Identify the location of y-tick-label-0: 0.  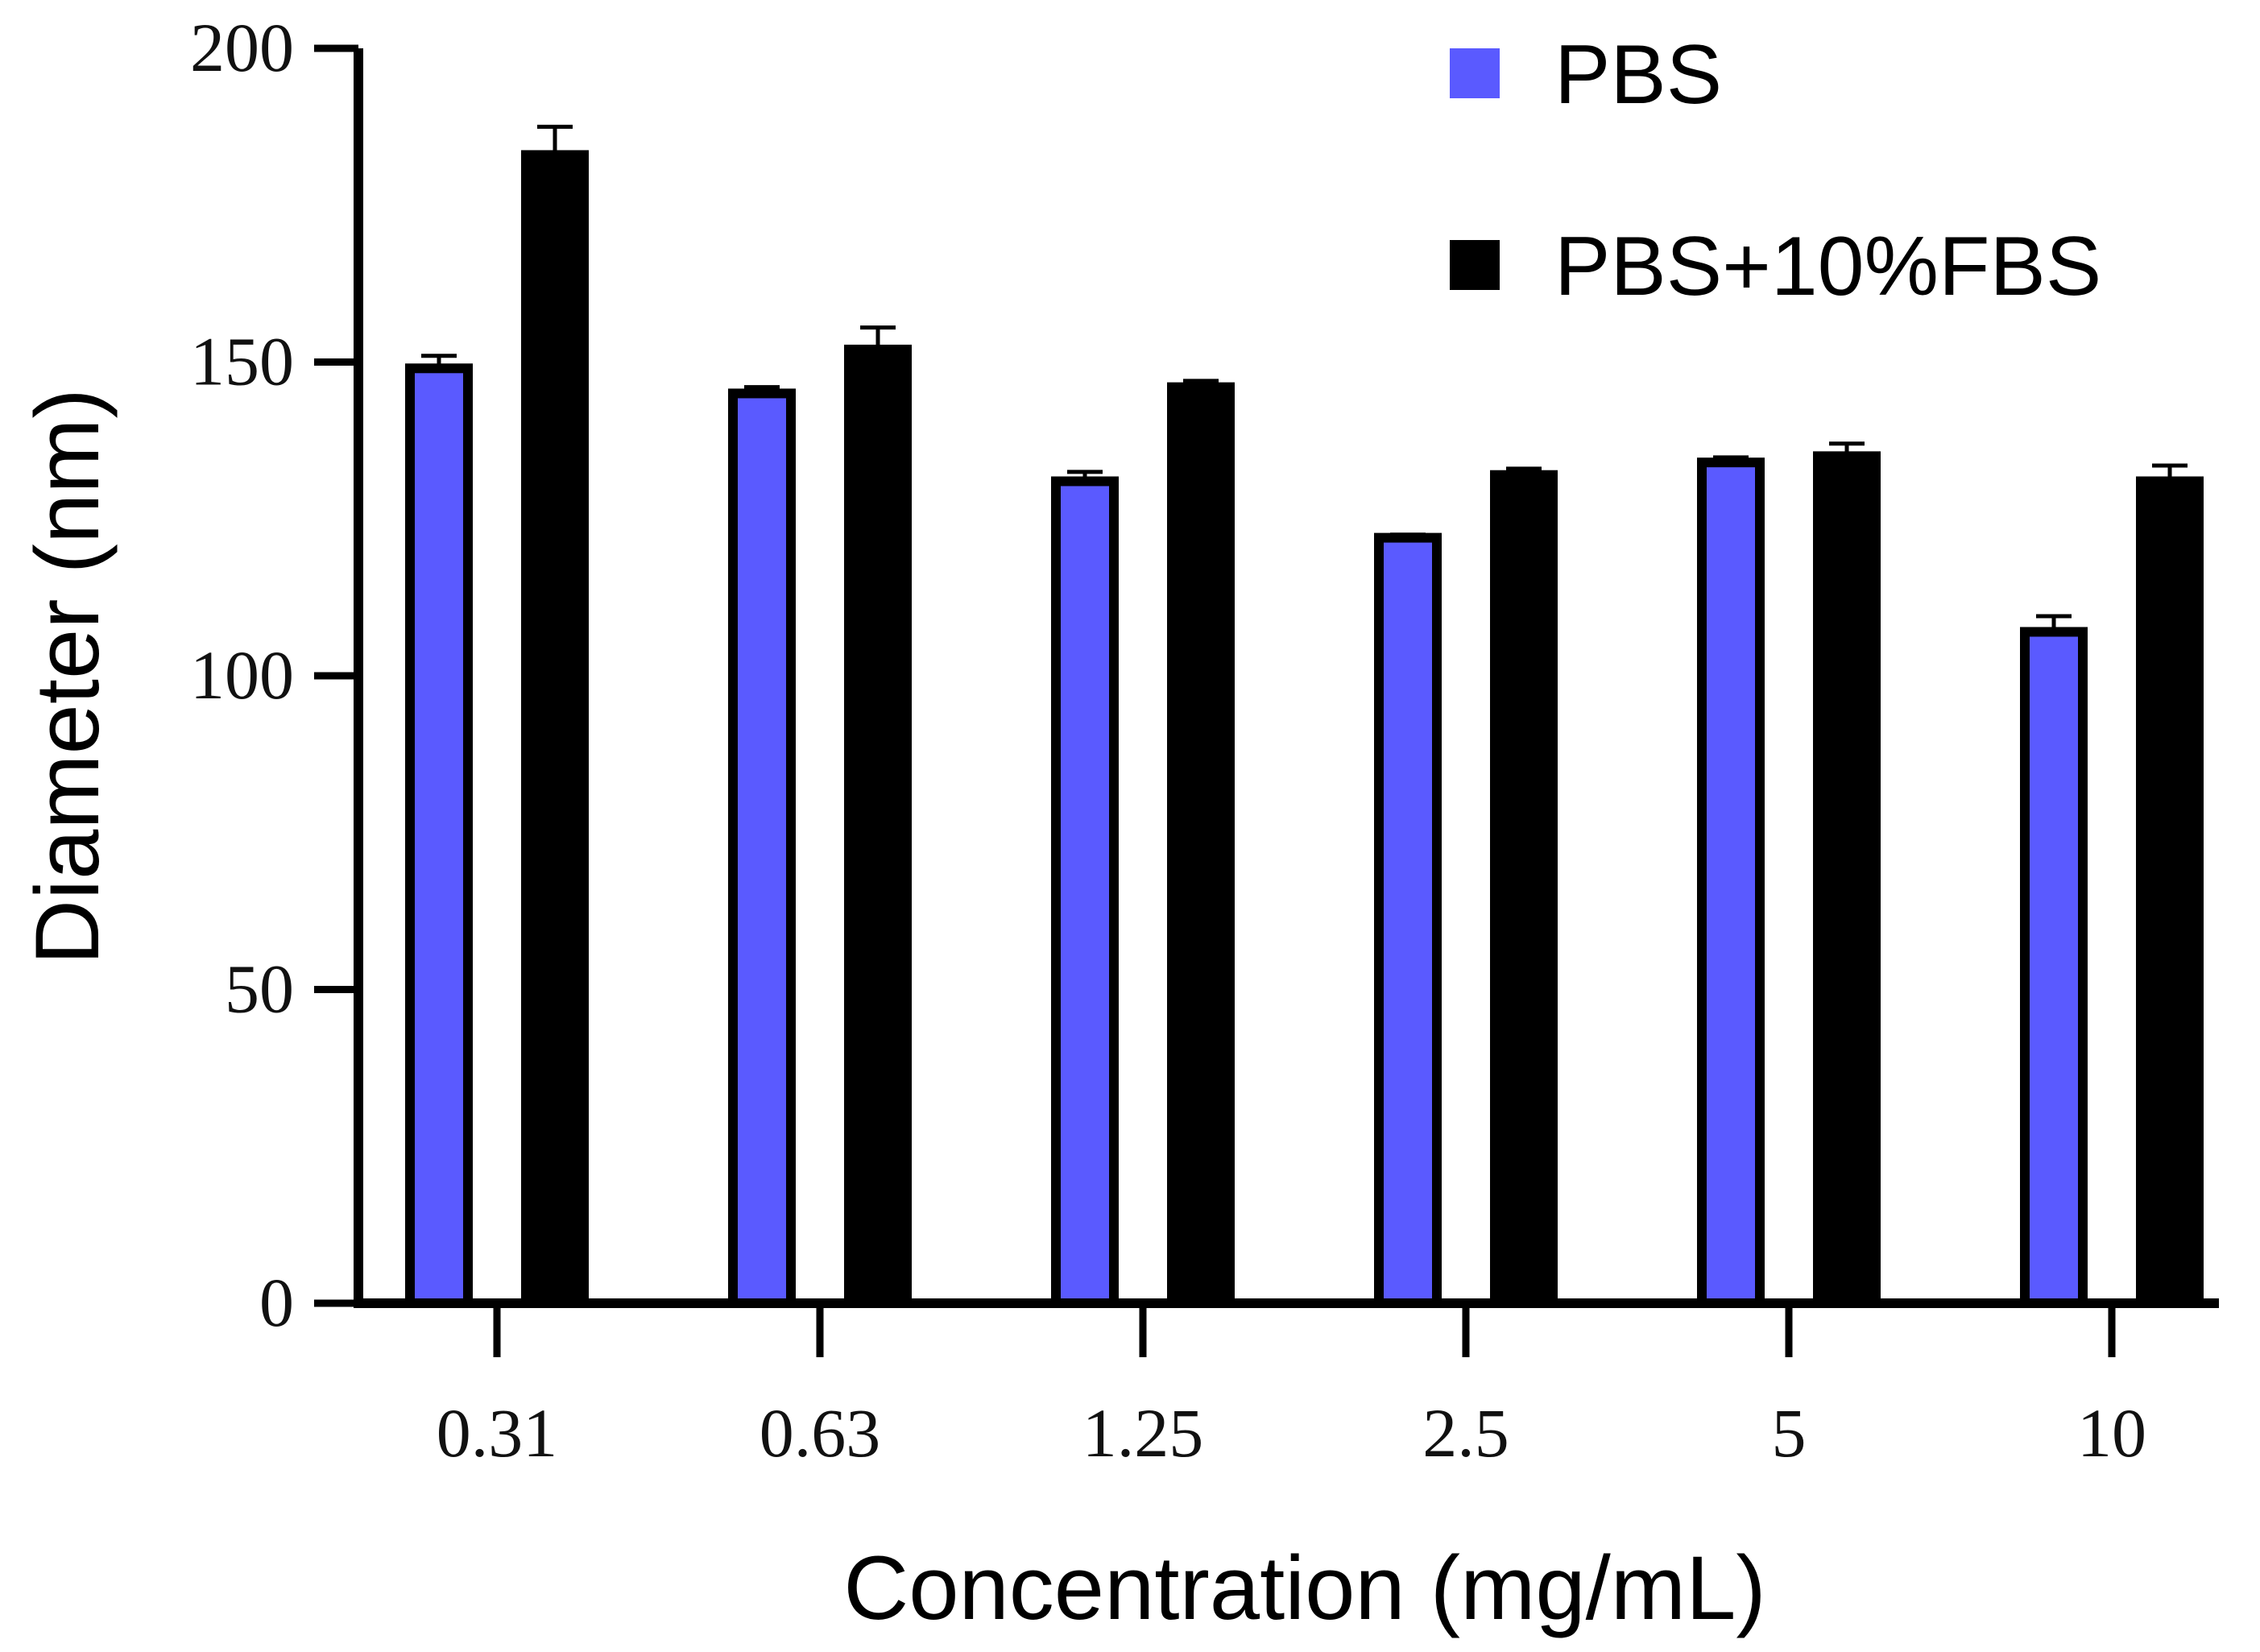
(276, 1302).